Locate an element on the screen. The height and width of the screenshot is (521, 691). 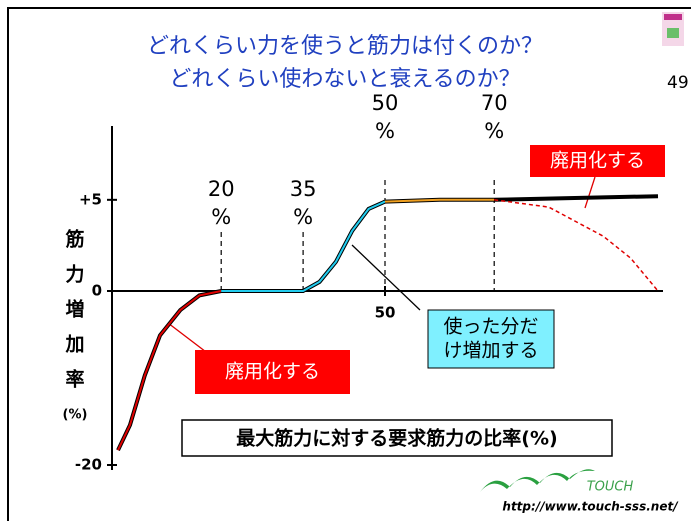
callout-text: 使った分だ is located at coordinates (490, 327).